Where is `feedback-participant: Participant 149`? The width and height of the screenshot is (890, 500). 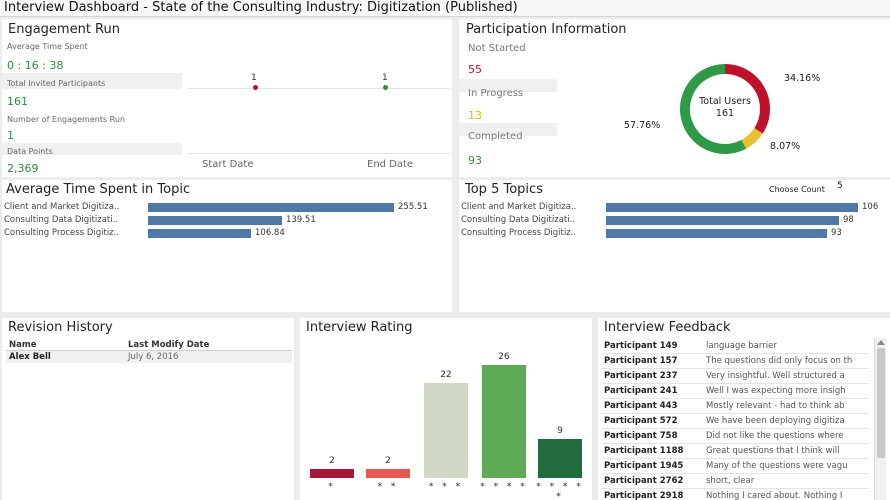
feedback-participant: Participant 149 is located at coordinates (641, 346).